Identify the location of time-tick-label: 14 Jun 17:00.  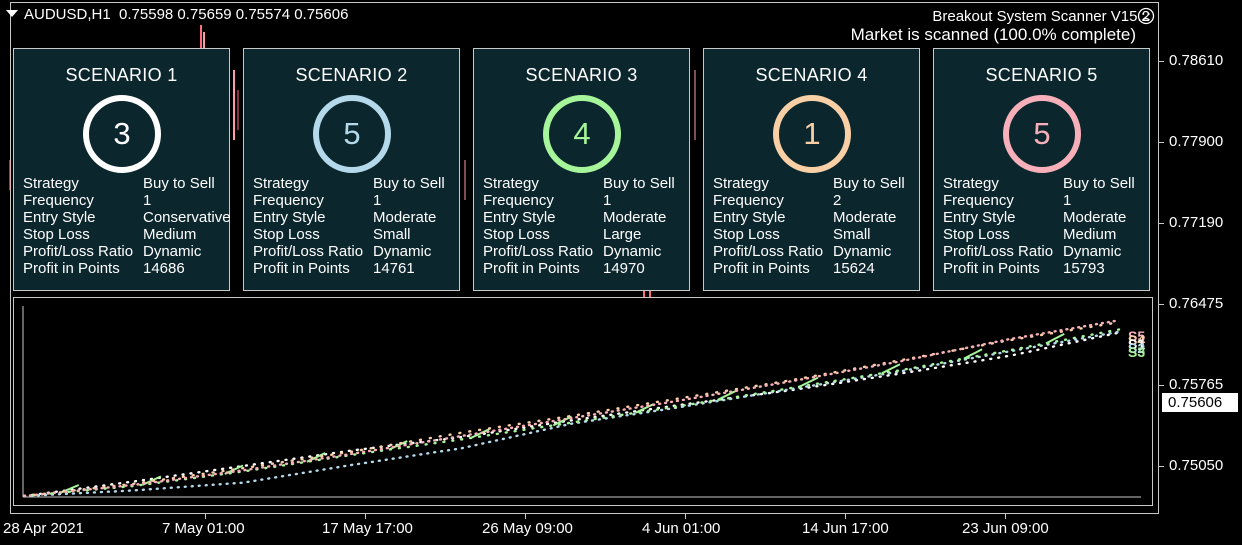
(845, 528).